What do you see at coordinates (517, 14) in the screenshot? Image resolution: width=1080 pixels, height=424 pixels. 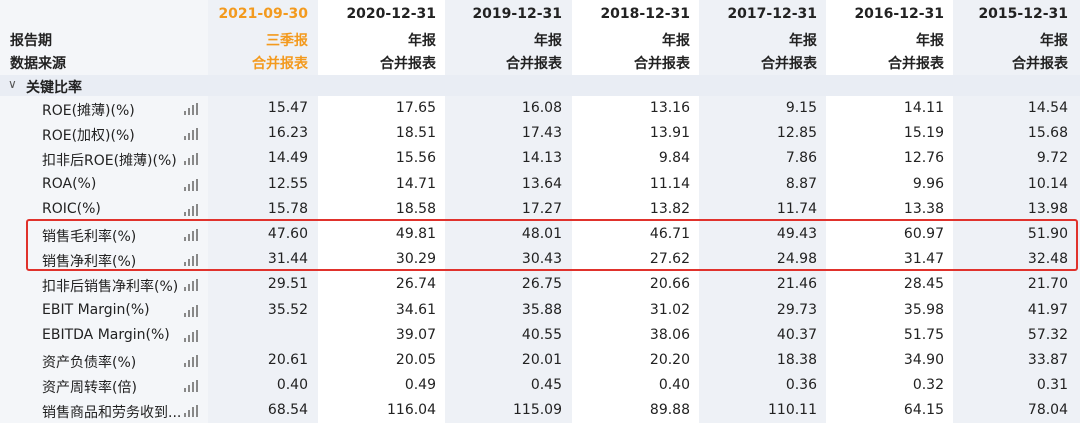 I see `header-date-col-2: 2019-12-31` at bounding box center [517, 14].